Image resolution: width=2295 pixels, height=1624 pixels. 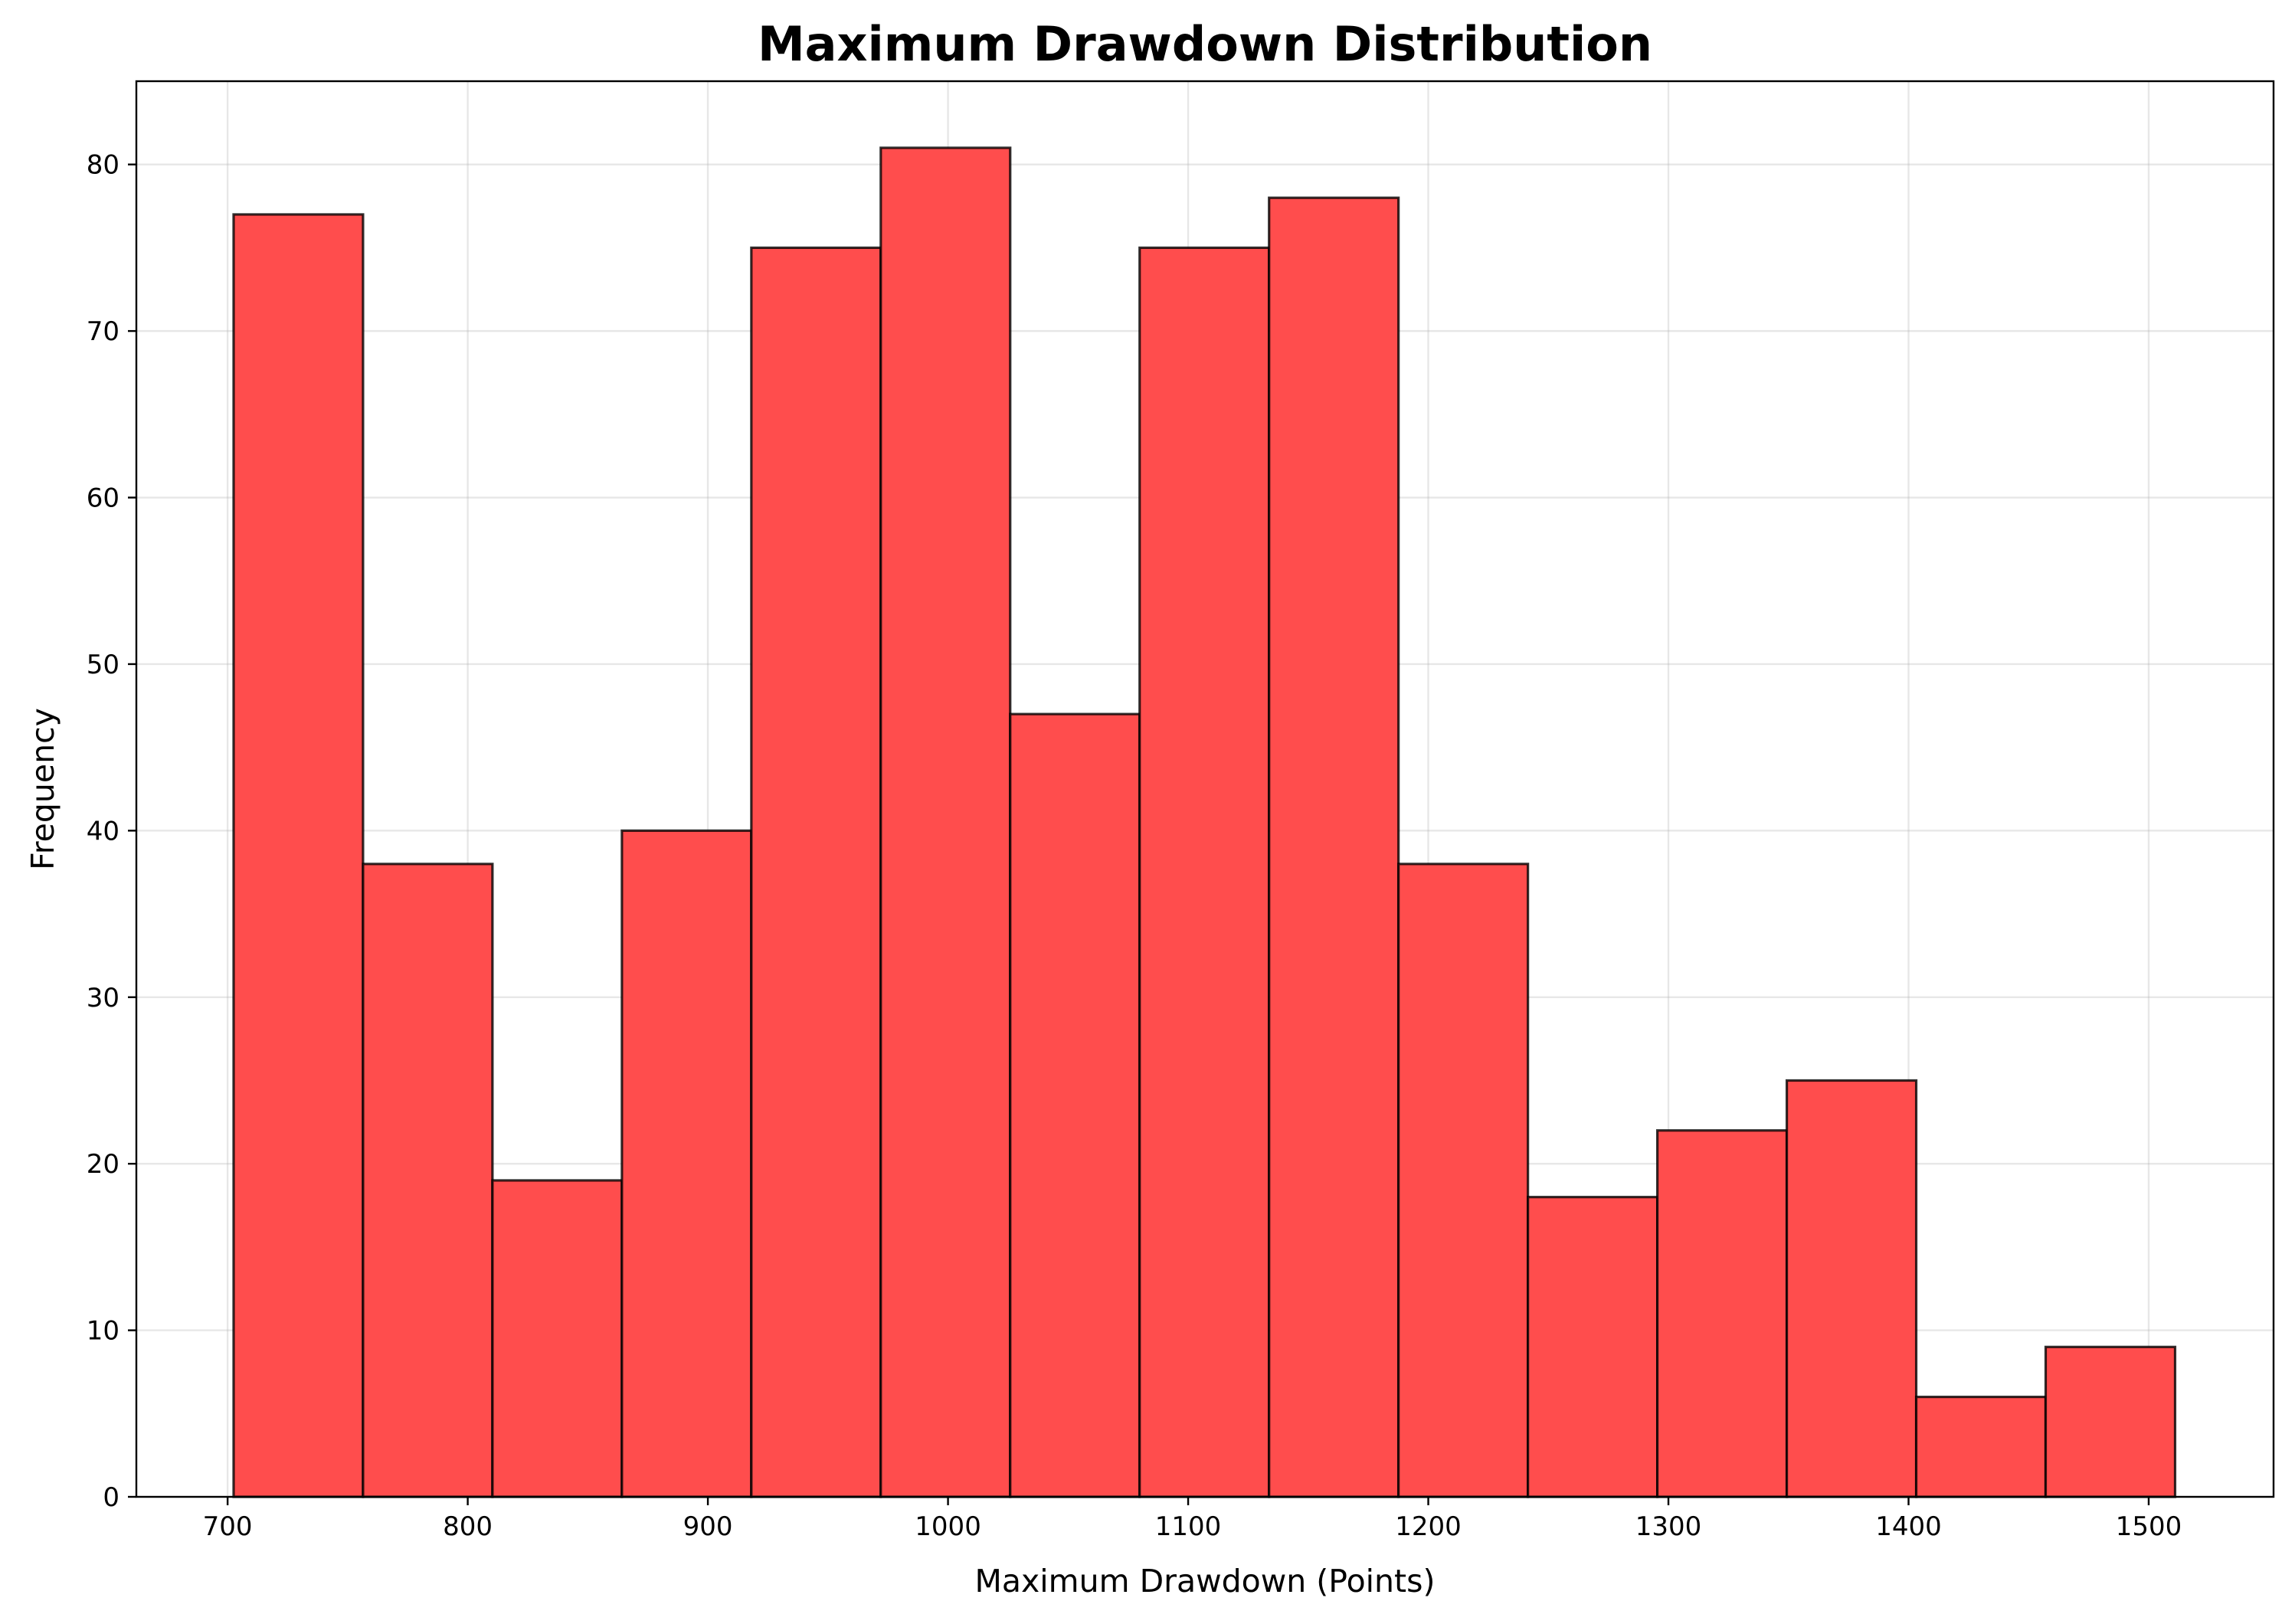 What do you see at coordinates (111, 1498) in the screenshot?
I see `y-tick-label: 0` at bounding box center [111, 1498].